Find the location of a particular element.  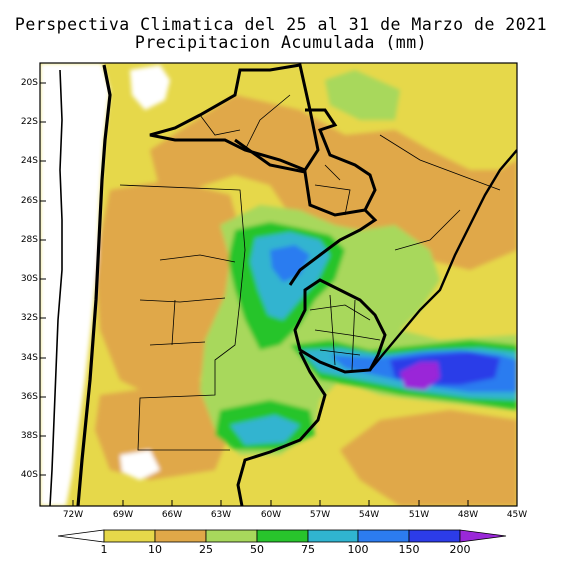

lon-label: 51W is located at coordinates (419, 515).